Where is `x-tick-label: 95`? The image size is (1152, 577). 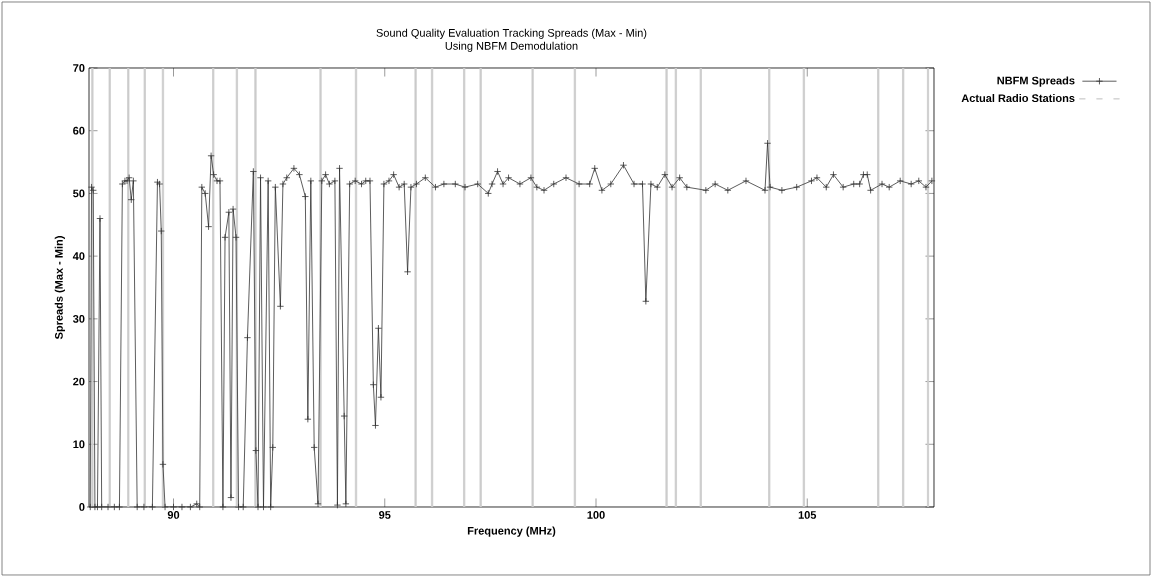
x-tick-label: 95 is located at coordinates (385, 515).